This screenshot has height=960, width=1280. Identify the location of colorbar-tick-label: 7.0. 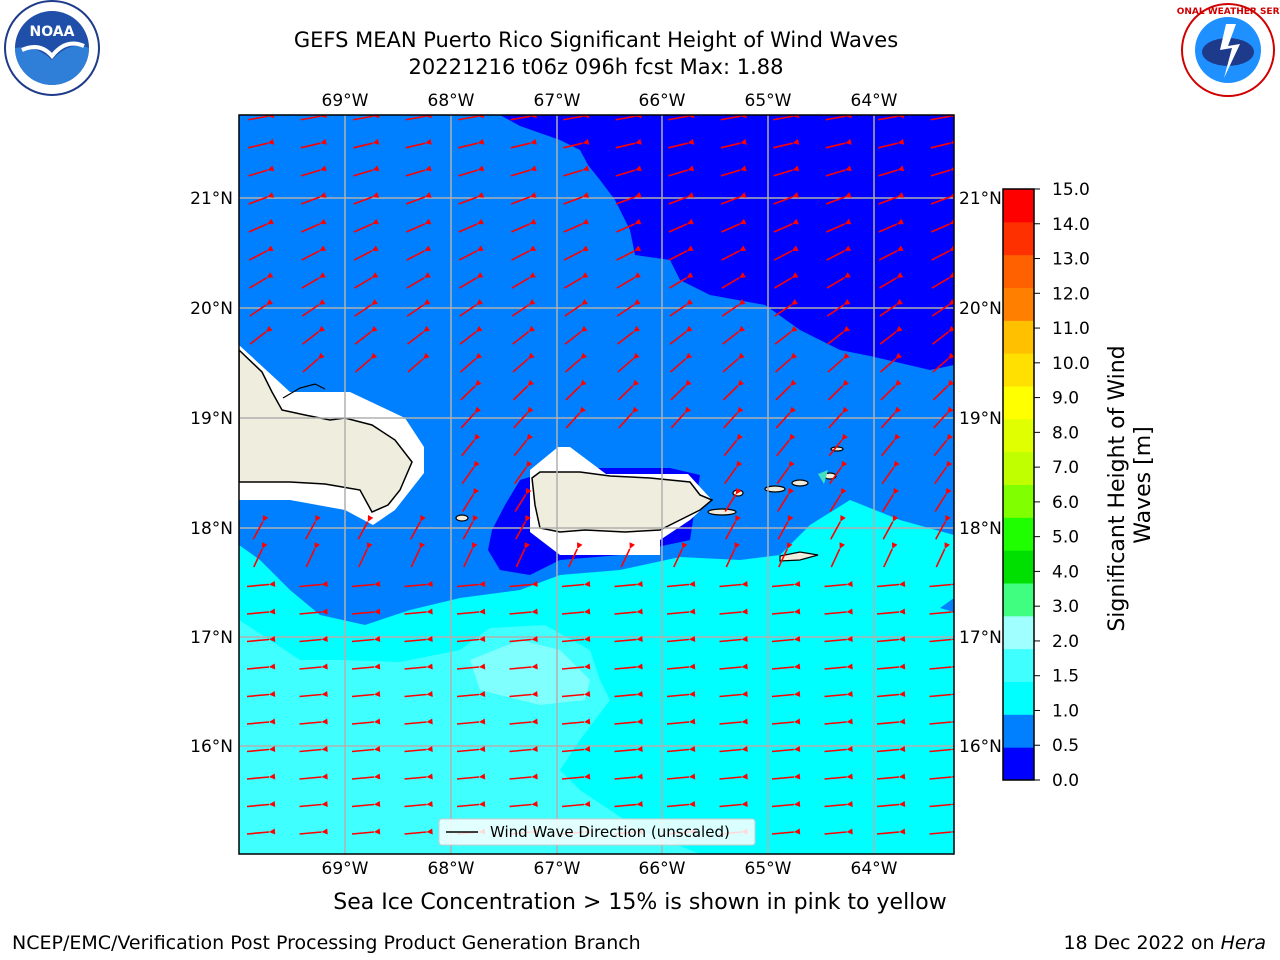
(1065, 468).